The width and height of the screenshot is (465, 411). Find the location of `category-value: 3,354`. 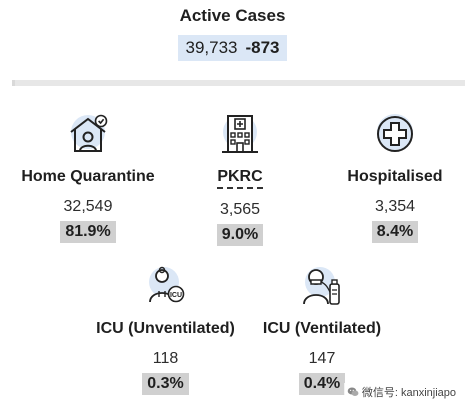

category-value: 3,354 is located at coordinates (395, 206).